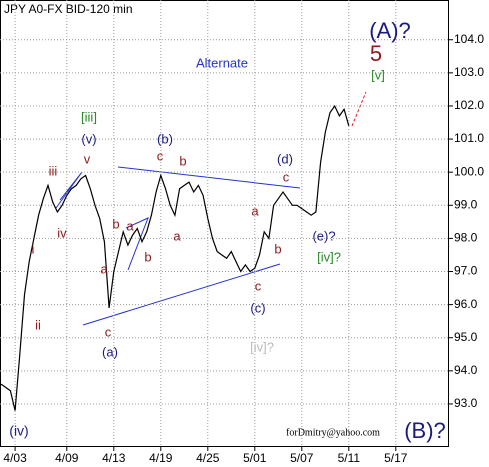 The image size is (489, 467). I want to click on y-tick-label: 93.0, so click(466, 403).